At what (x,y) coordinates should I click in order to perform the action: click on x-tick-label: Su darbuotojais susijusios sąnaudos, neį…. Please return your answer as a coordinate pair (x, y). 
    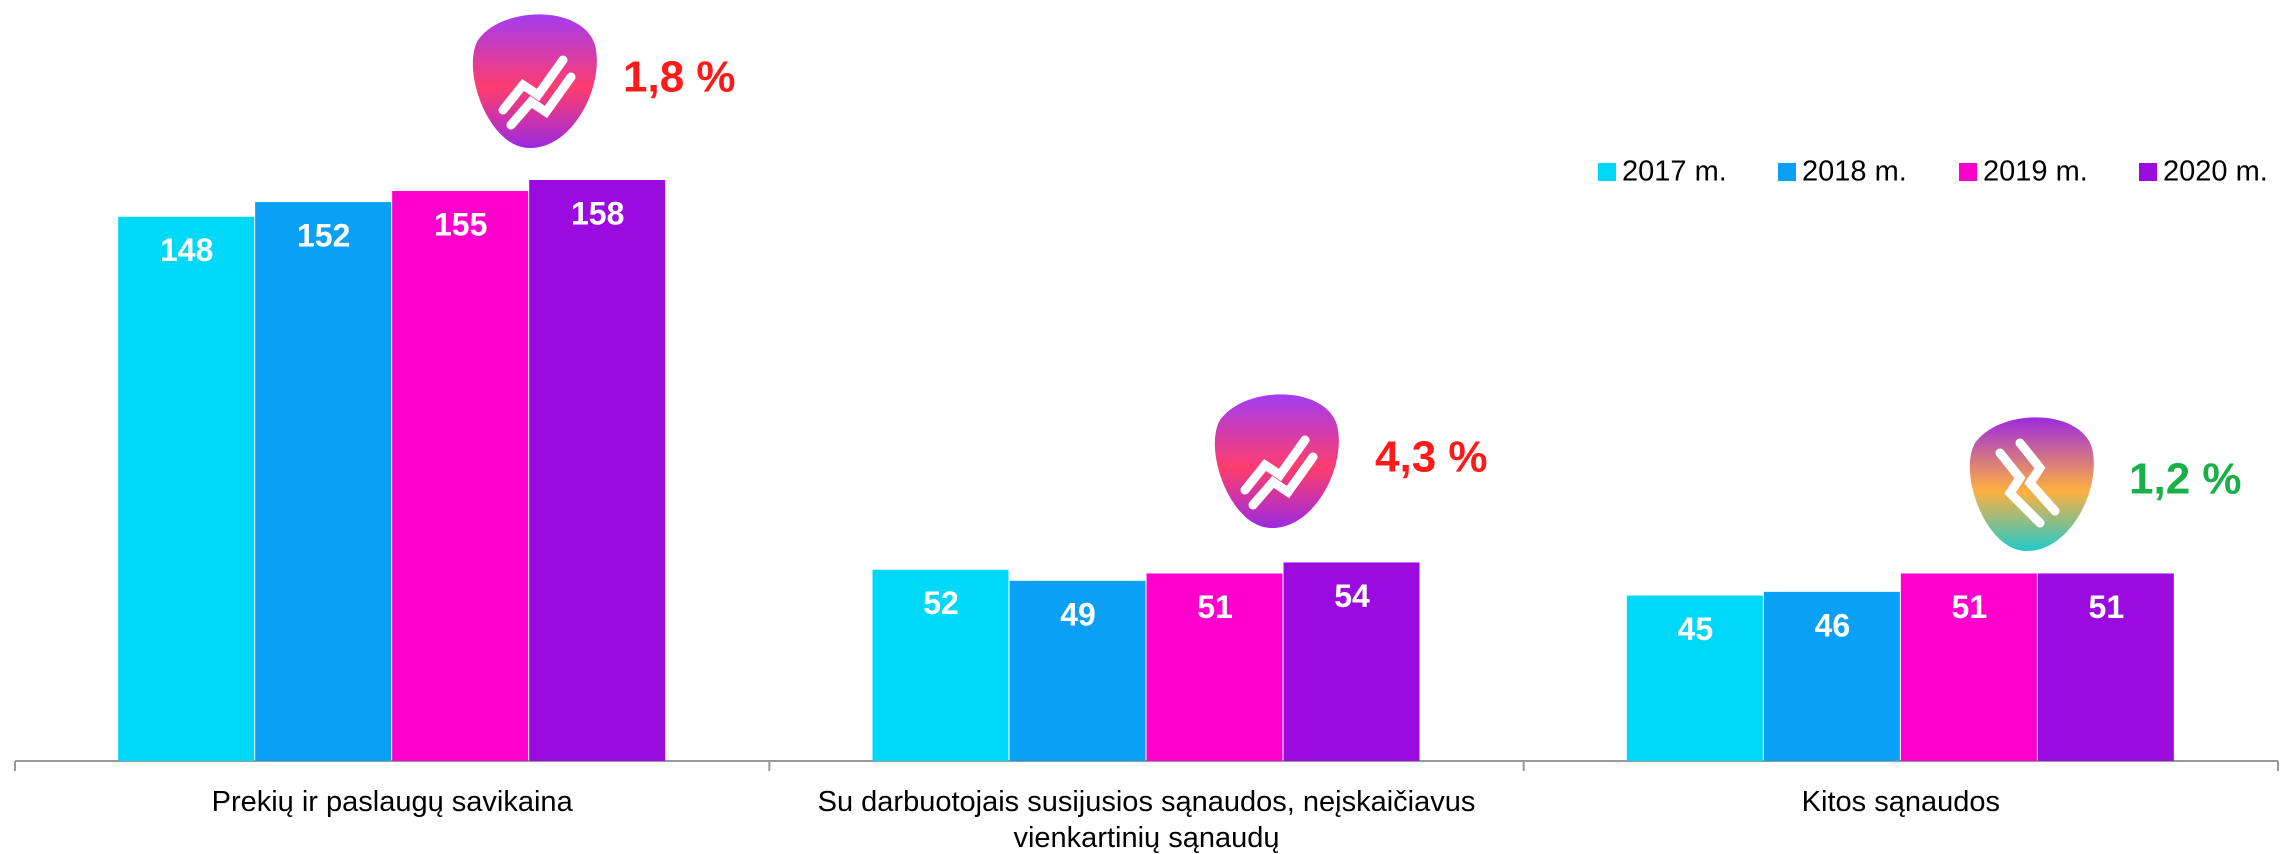
    Looking at the image, I should click on (1146, 820).